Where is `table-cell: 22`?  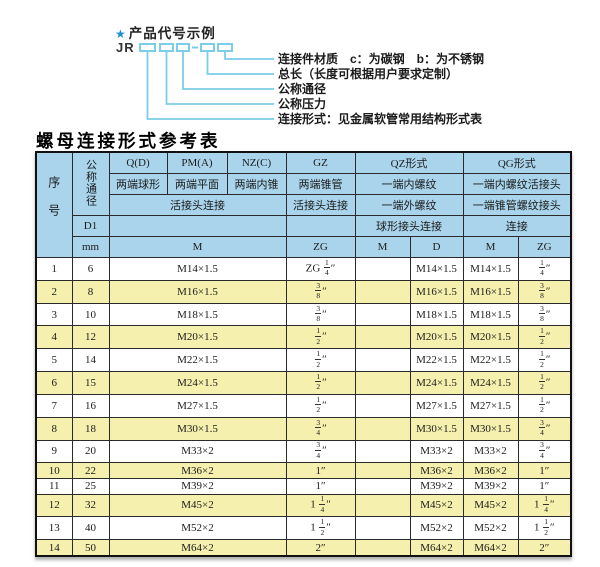 table-cell: 22 is located at coordinates (90, 470).